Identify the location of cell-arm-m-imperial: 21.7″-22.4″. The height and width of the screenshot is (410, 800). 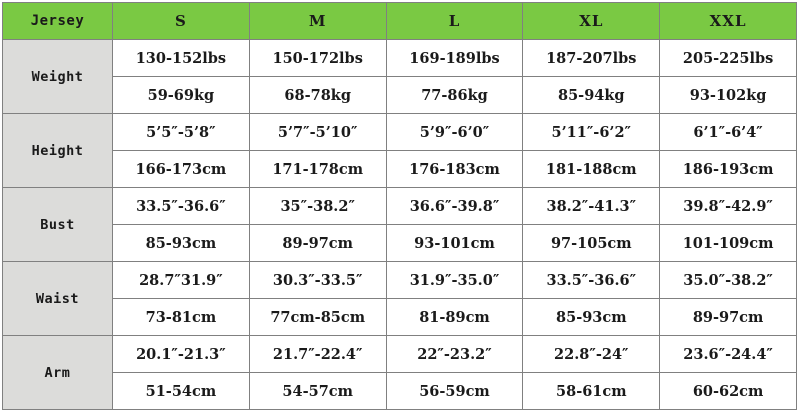
(317, 354).